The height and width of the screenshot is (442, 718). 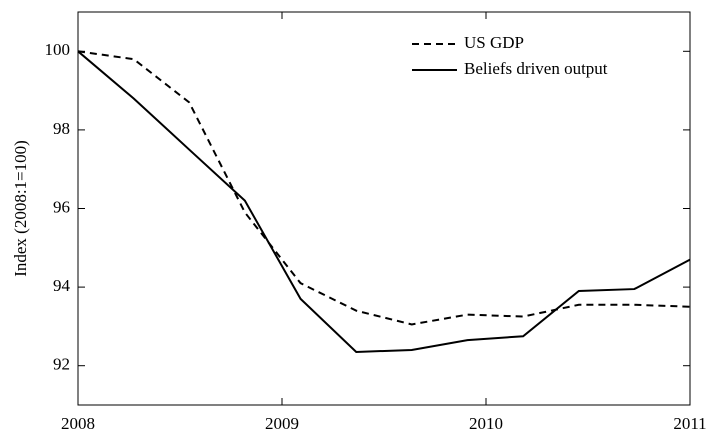 What do you see at coordinates (20, 208) in the screenshot?
I see `y-axis-label: Index (2008:1=100)` at bounding box center [20, 208].